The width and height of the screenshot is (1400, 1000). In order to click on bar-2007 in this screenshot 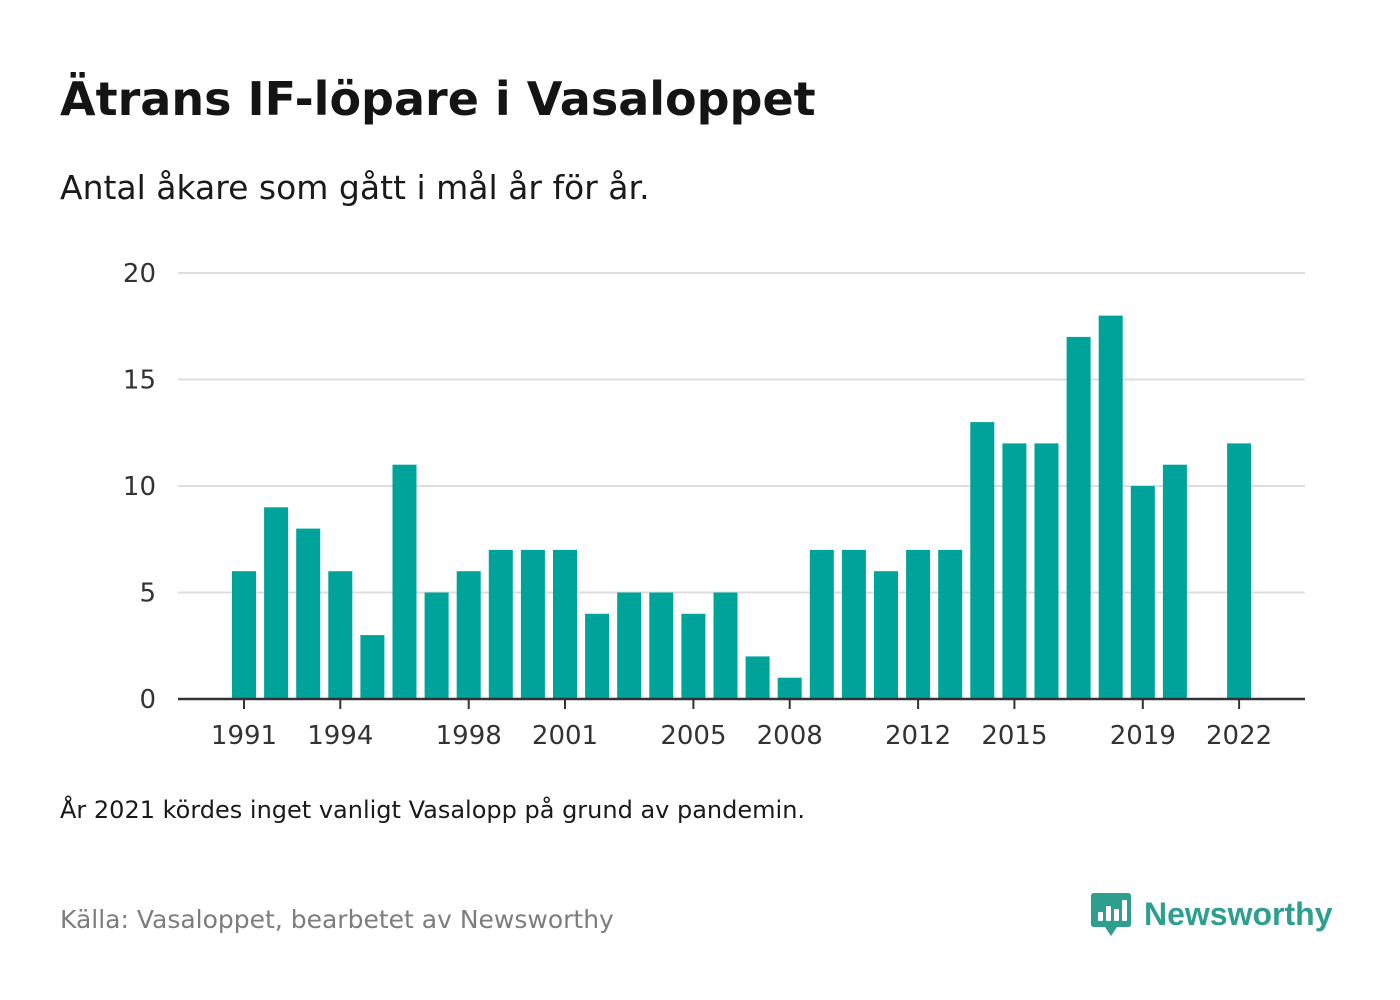, I will do `click(757, 677)`.